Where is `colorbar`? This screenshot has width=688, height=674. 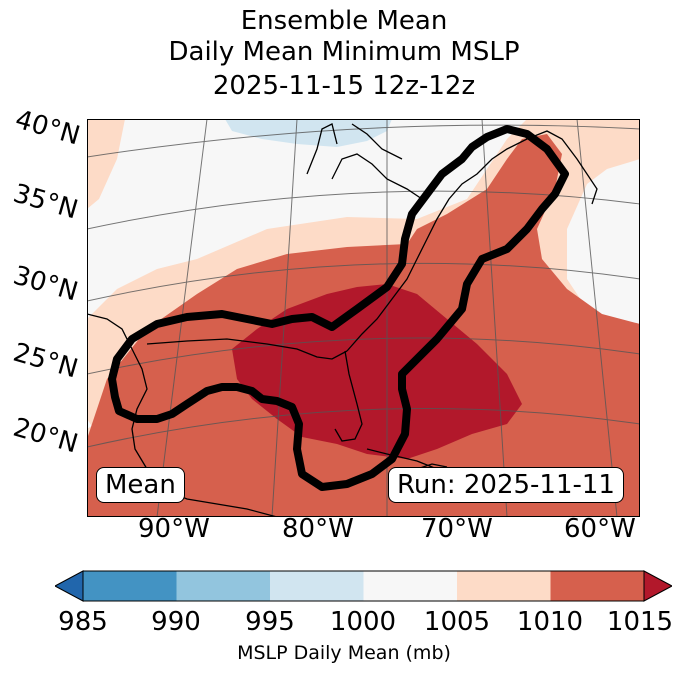 colorbar is located at coordinates (363, 586).